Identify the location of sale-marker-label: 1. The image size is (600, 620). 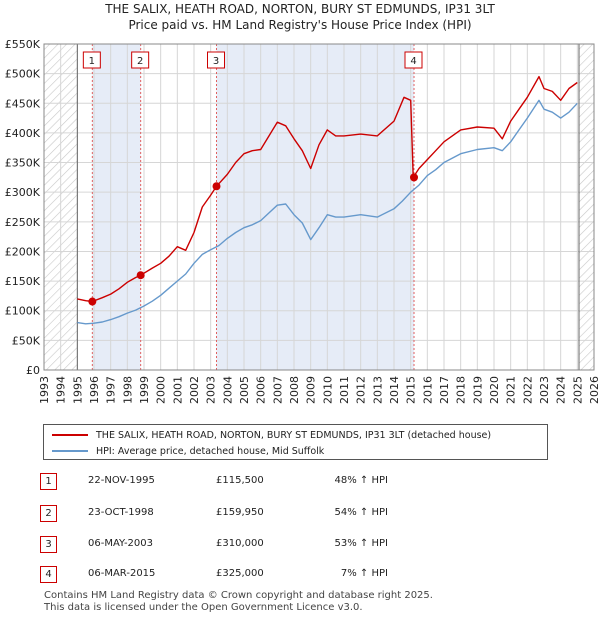
(92, 61).